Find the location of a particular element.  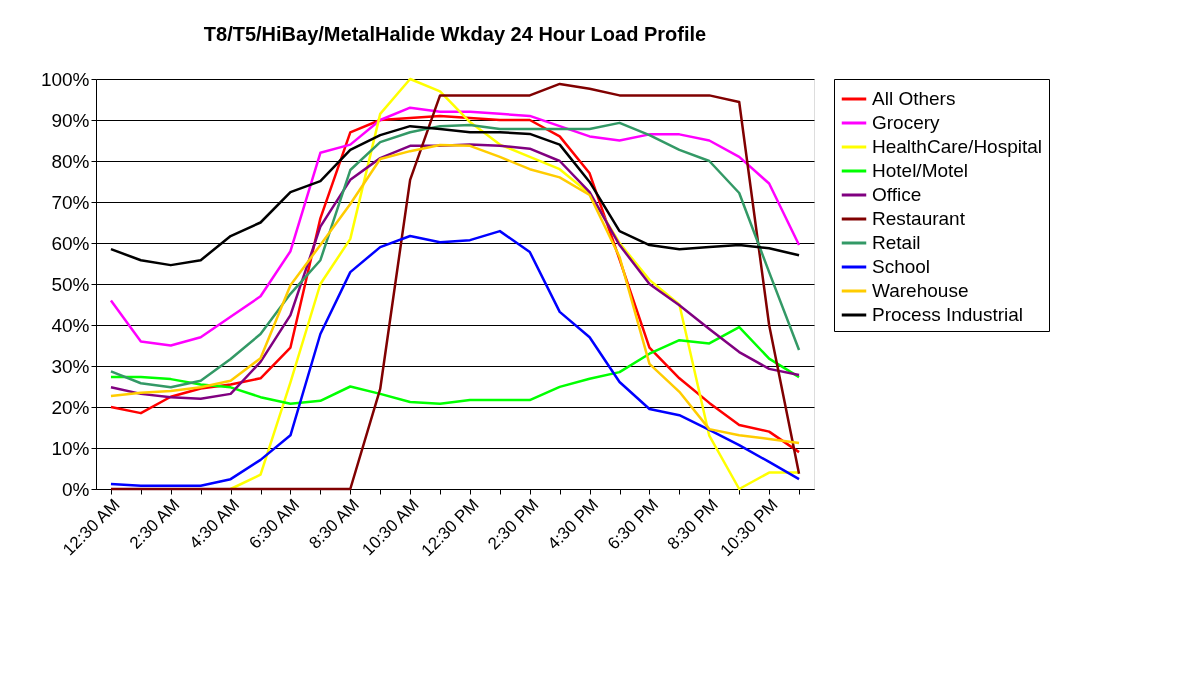

legend-label: Office is located at coordinates (897, 194).